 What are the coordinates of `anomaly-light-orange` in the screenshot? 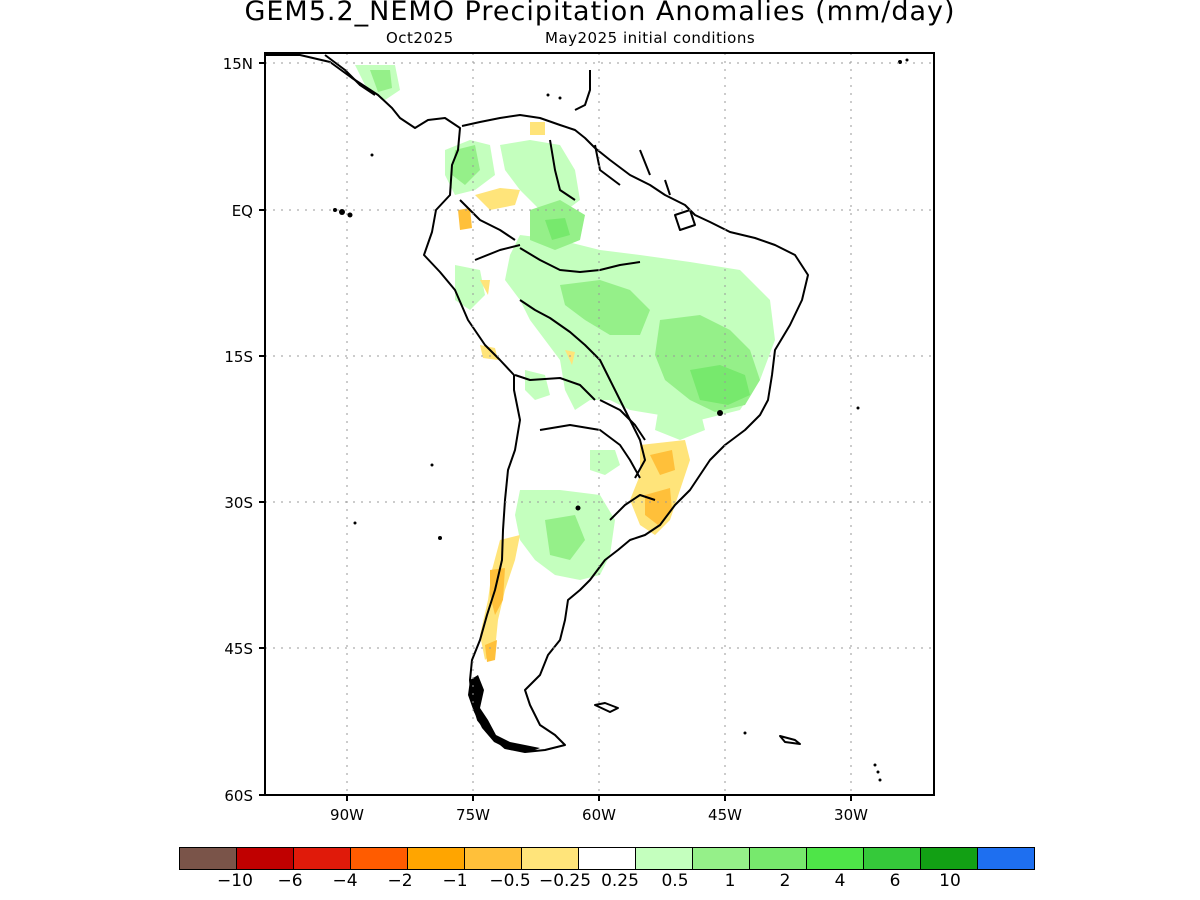 It's located at (566, 435).